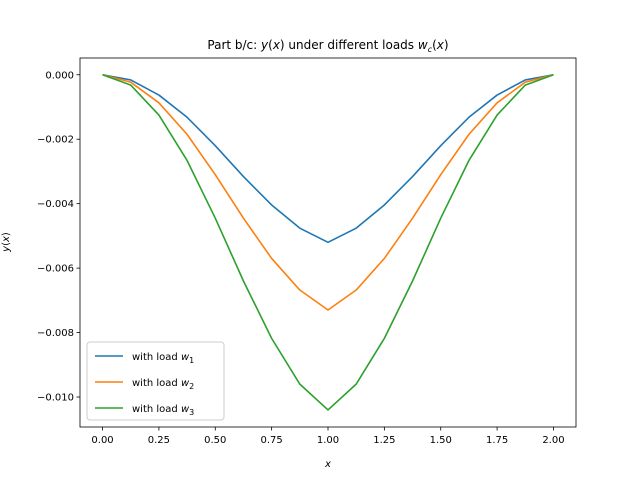  What do you see at coordinates (327, 464) in the screenshot?
I see `x-axis-title: x` at bounding box center [327, 464].